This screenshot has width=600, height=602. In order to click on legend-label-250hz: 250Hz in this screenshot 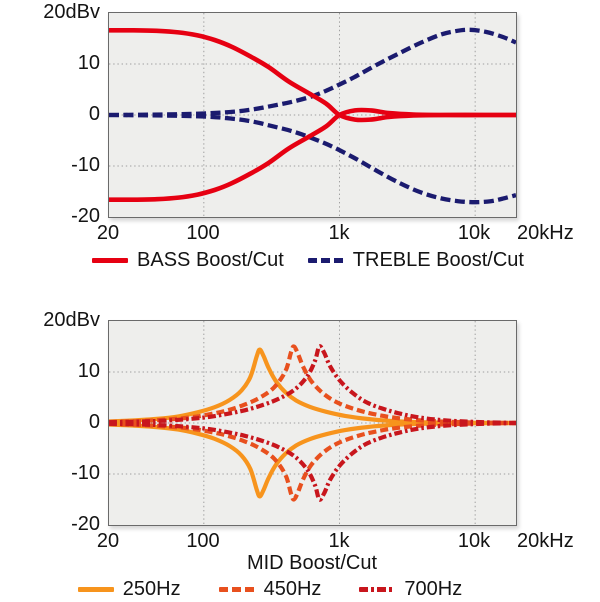, I will do `click(151, 588)`.